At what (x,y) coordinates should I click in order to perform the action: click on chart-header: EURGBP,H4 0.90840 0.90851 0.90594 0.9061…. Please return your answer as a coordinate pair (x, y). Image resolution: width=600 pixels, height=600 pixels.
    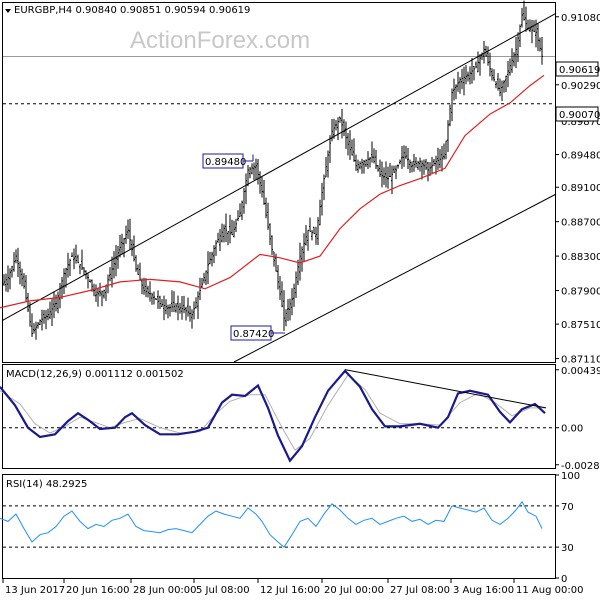
    Looking at the image, I should click on (132, 10).